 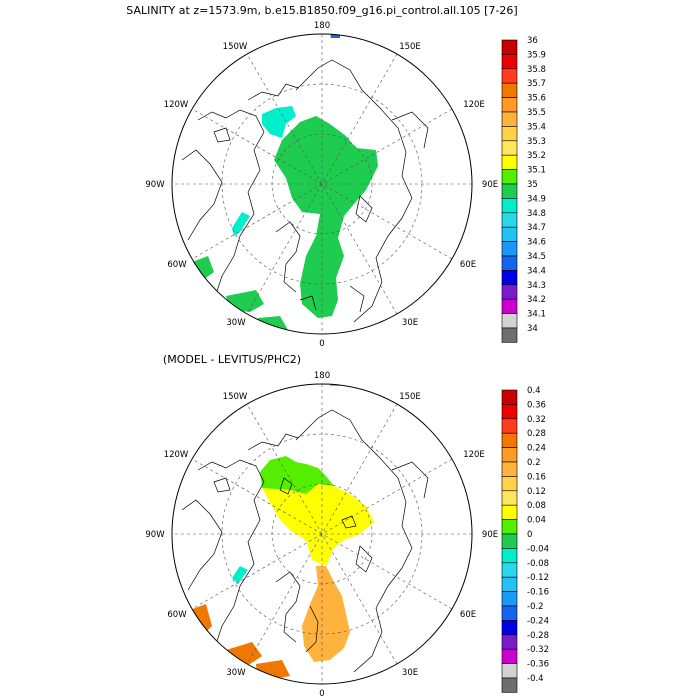 I want to click on bottom-contours, so click(x=318, y=565).